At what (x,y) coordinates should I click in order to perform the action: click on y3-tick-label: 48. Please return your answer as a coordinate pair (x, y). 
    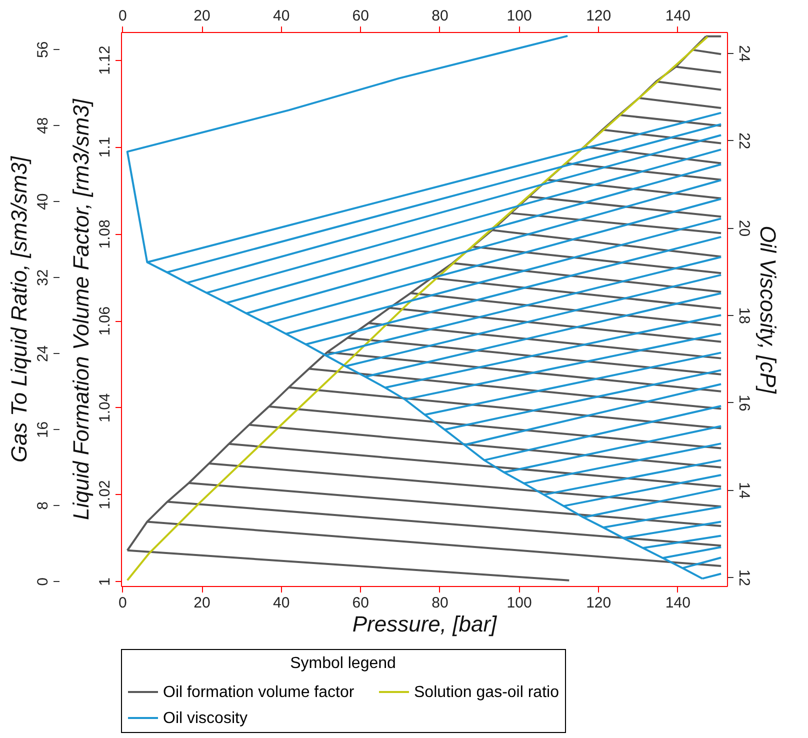
    Looking at the image, I should click on (43, 125).